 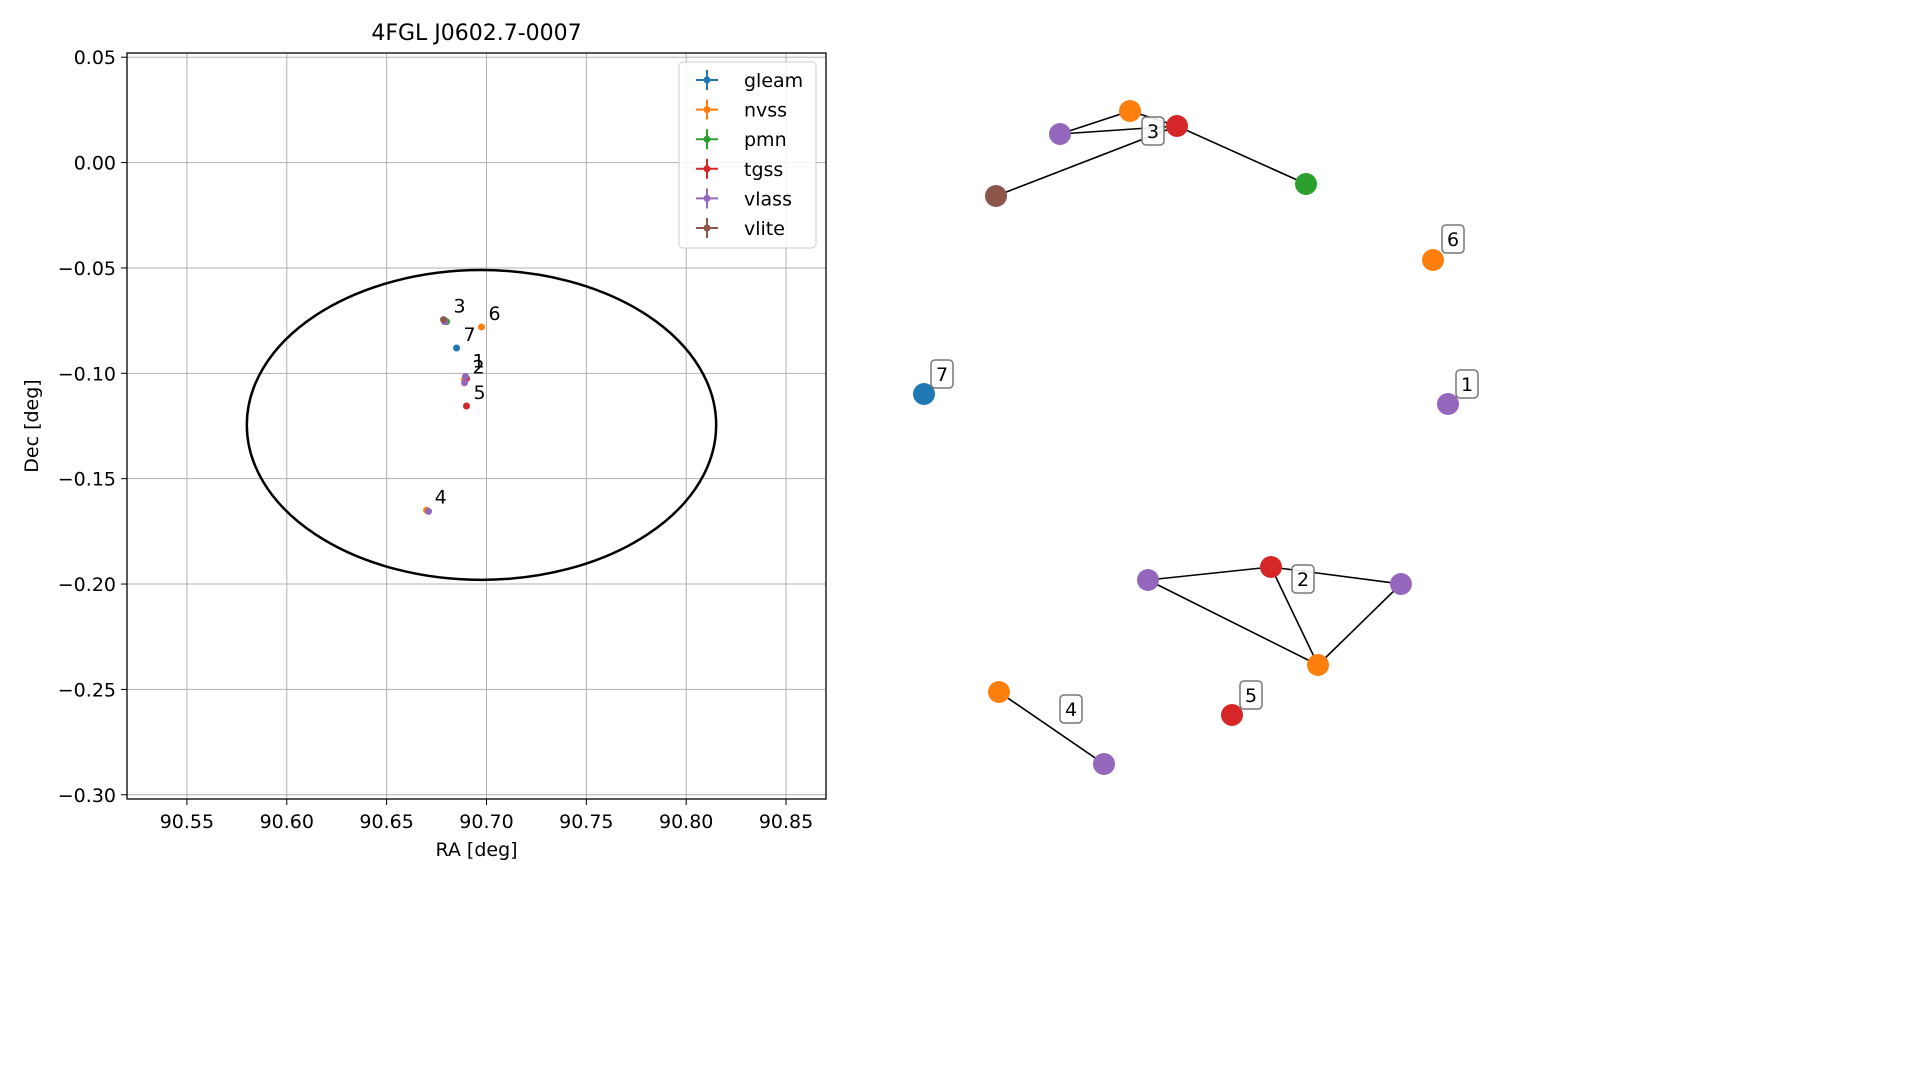 I want to click on graph-node-pmn, so click(x=1306, y=184).